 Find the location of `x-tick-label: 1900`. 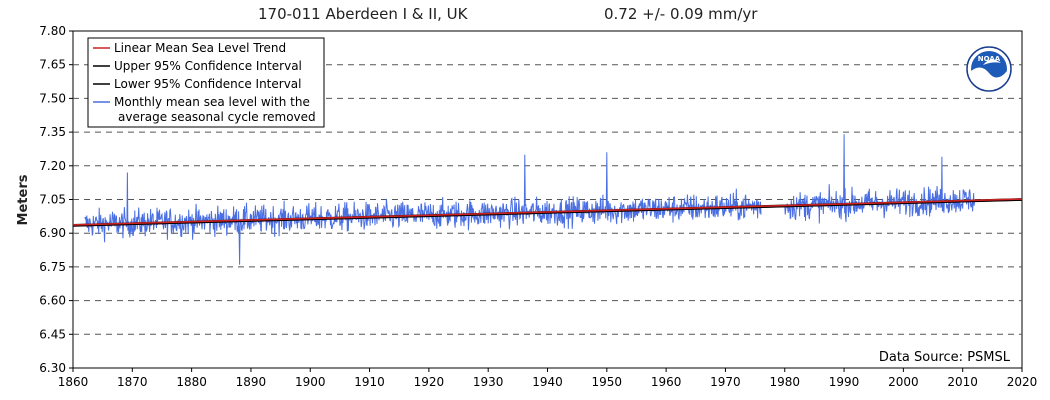

x-tick-label: 1900 is located at coordinates (310, 382).